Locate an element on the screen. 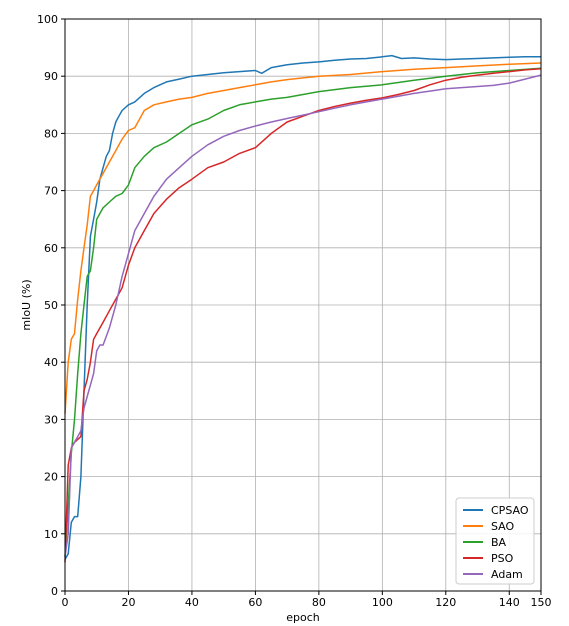 The height and width of the screenshot is (626, 569). legend-entry-adam: Adam is located at coordinates (507, 574).